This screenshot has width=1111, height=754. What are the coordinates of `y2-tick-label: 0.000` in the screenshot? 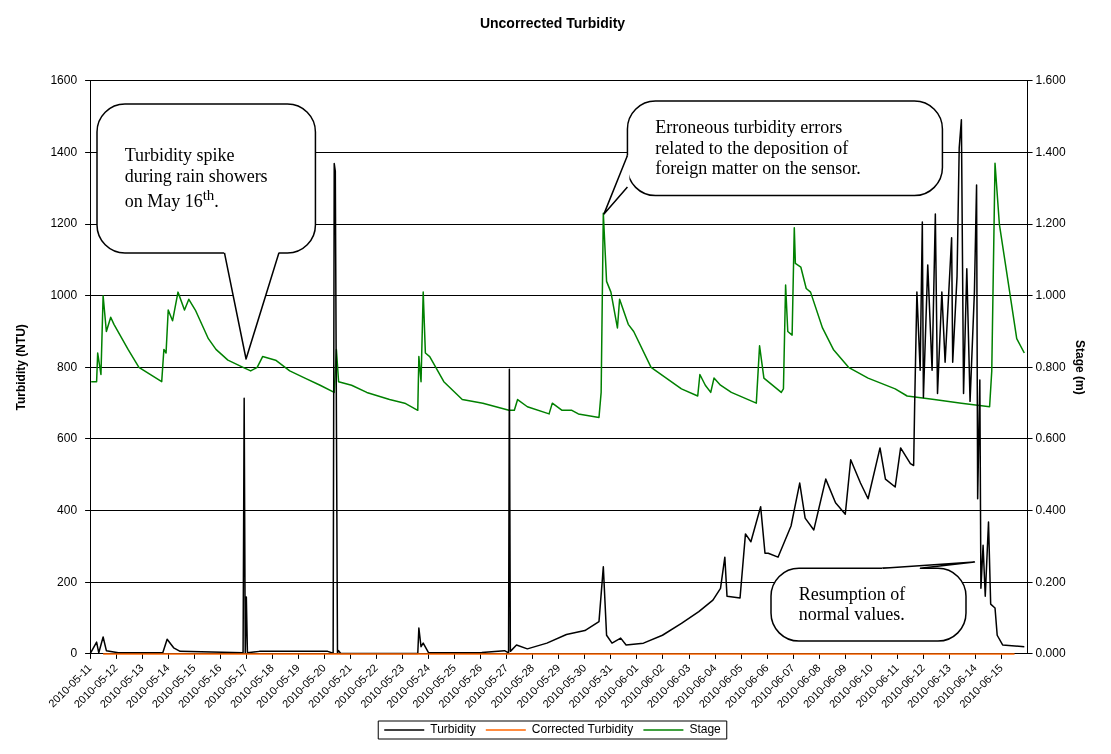 It's located at (1050, 653).